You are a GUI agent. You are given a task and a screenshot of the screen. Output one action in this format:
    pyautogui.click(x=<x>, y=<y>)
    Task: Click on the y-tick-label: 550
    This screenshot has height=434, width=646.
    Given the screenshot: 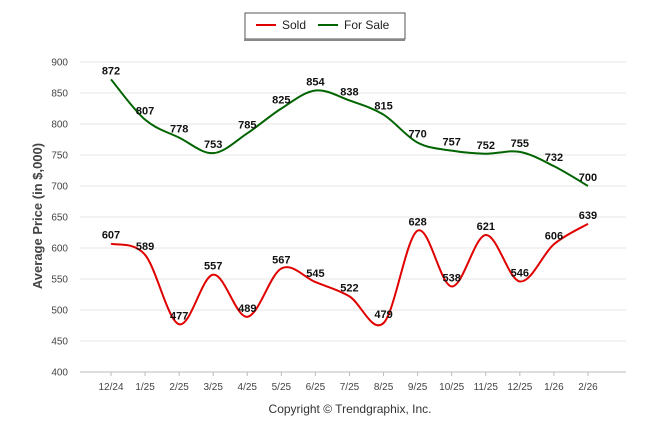 What is the action you would take?
    pyautogui.click(x=59, y=280)
    